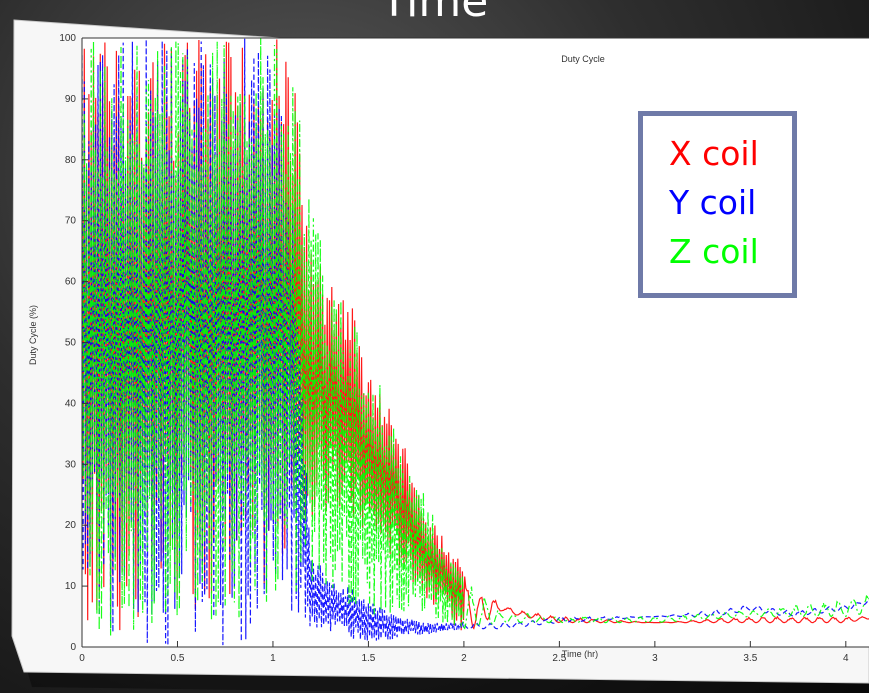 The width and height of the screenshot is (869, 693). Describe the element at coordinates (71, 221) in the screenshot. I see `y-tick-label: 70` at that location.